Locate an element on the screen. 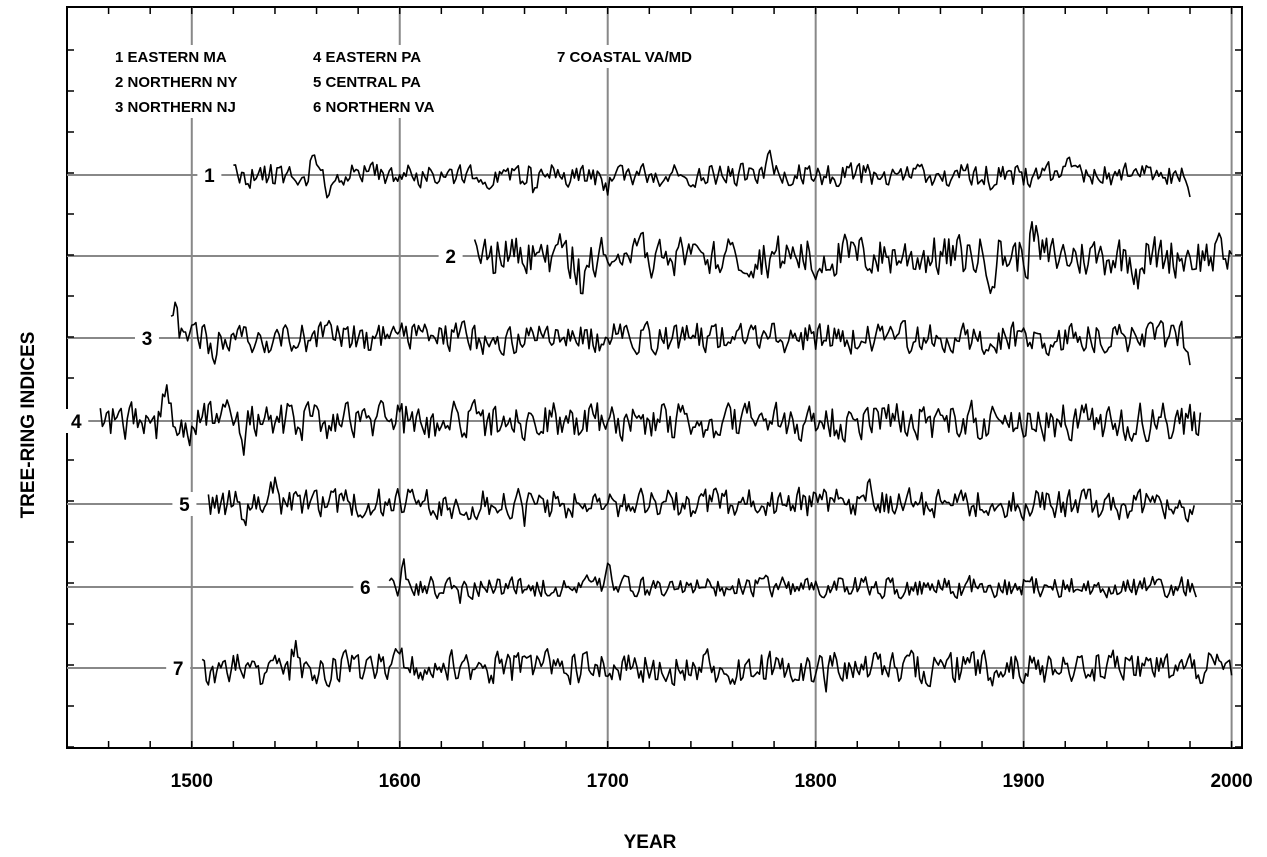  legend-bg-col3 is located at coordinates (635, 56).